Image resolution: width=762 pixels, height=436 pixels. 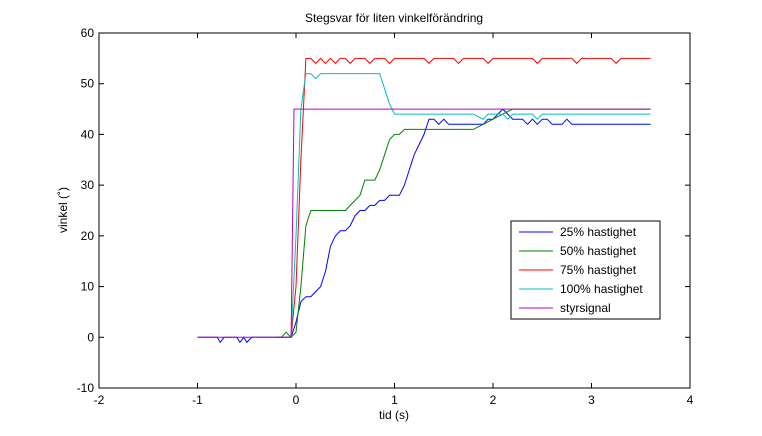 I want to click on legend-label: 25% hastighet, so click(x=598, y=232).